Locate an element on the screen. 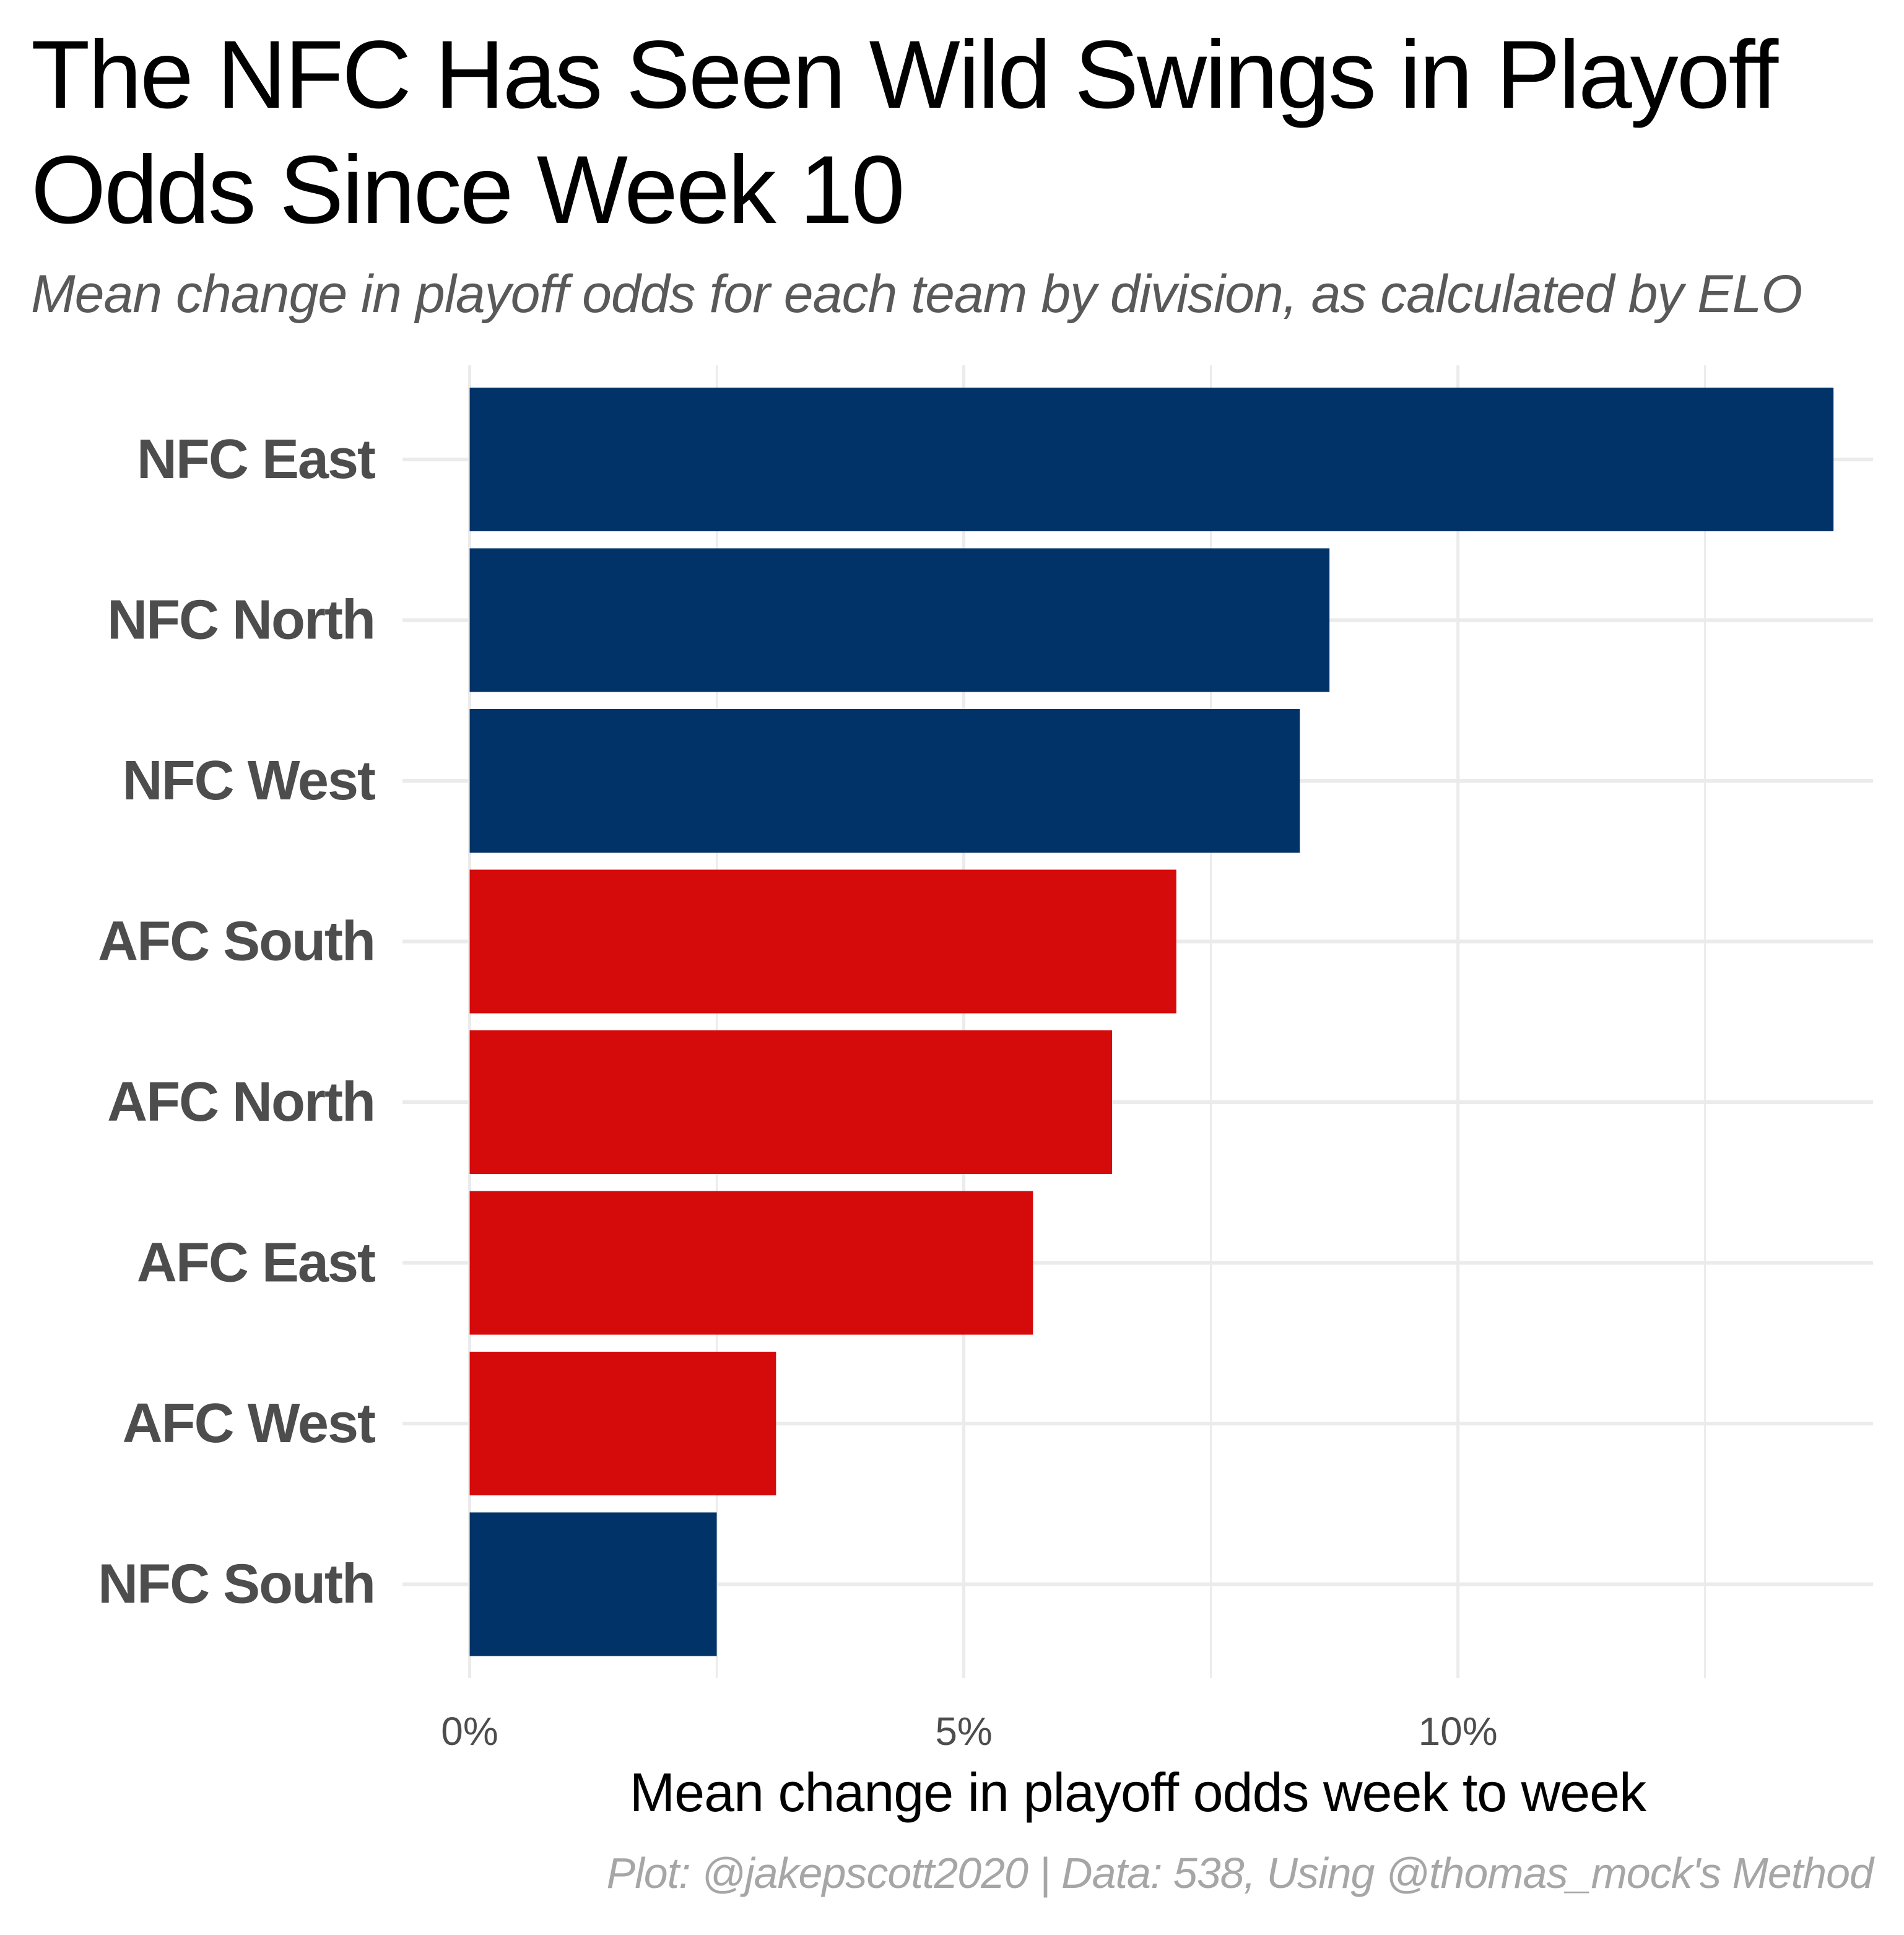 The width and height of the screenshot is (1904, 1935). y-tick-label-nfc-north: NFC North is located at coordinates (241, 620).